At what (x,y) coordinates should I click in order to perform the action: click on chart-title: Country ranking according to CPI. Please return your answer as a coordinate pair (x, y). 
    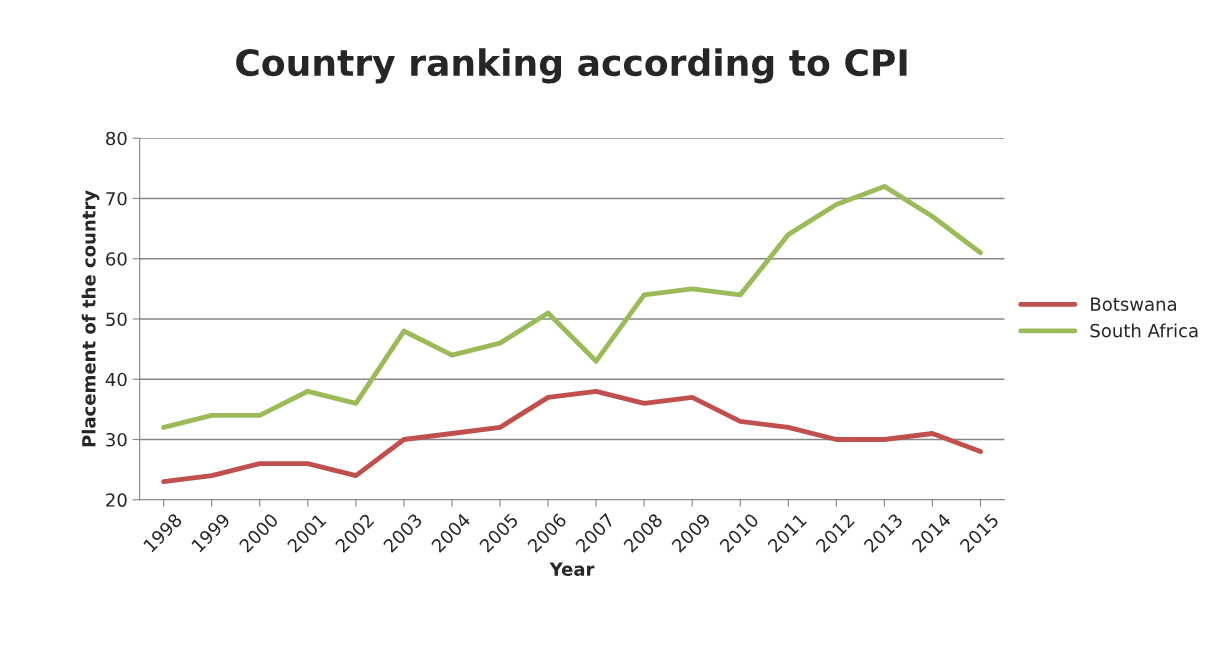
    Looking at the image, I should click on (571, 66).